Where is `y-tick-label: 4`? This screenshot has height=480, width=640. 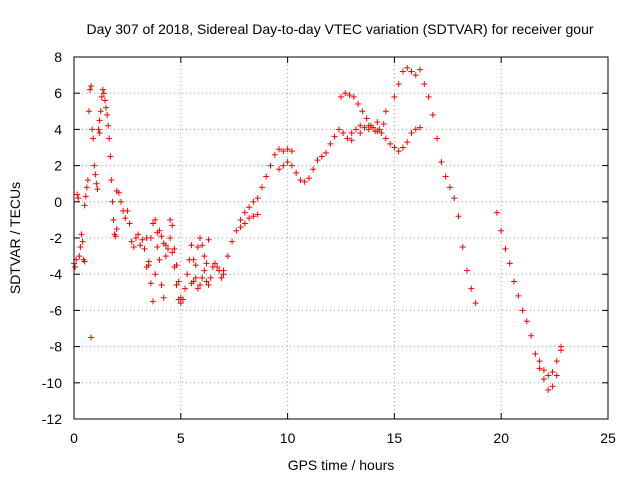 y-tick-label: 4 is located at coordinates (58, 129).